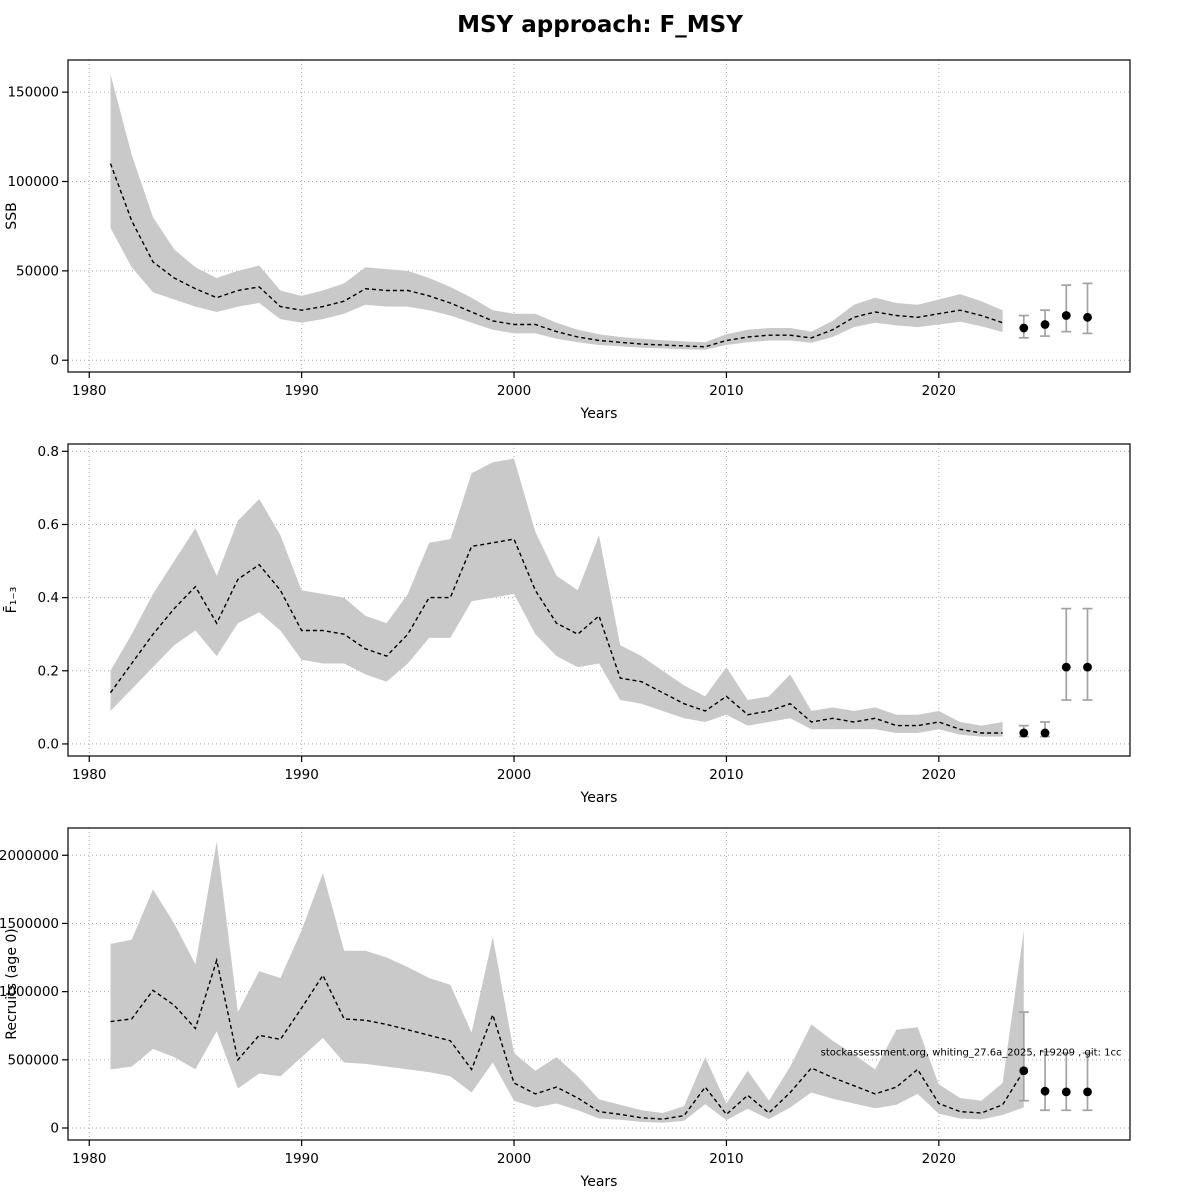 This screenshot has width=1200, height=1200. What do you see at coordinates (48, 452) in the screenshot?
I see `svg-text: 0.8` at bounding box center [48, 452].